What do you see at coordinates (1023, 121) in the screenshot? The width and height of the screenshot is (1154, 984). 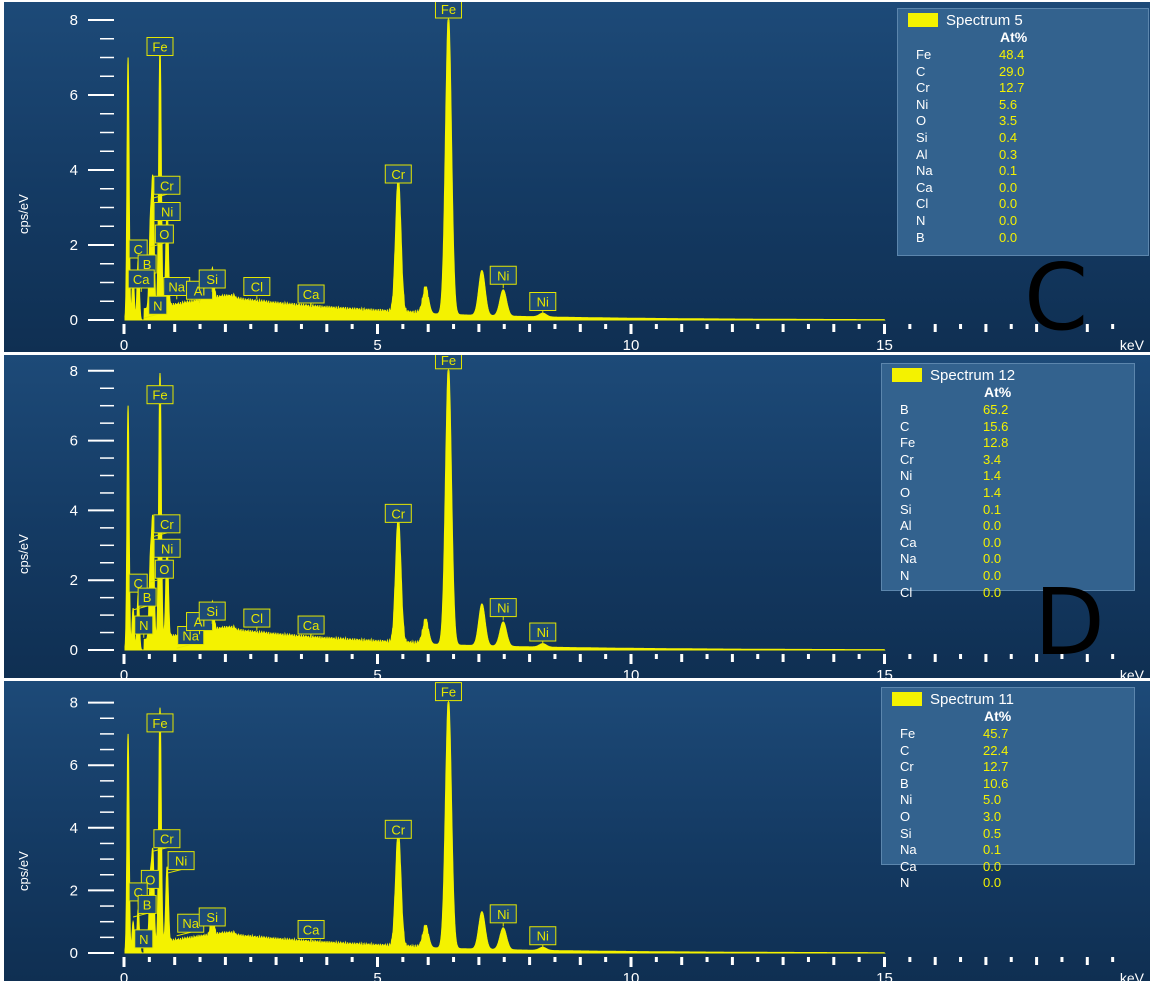 I see `legend-row: O 3.5` at bounding box center [1023, 121].